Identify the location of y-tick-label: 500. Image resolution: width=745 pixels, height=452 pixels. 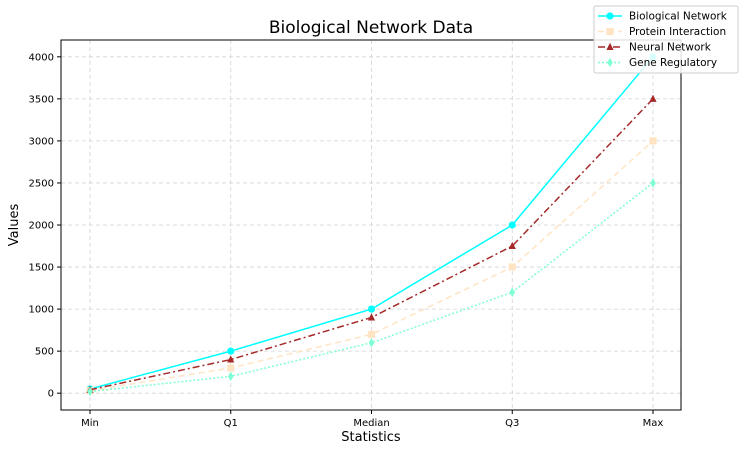
(44, 352).